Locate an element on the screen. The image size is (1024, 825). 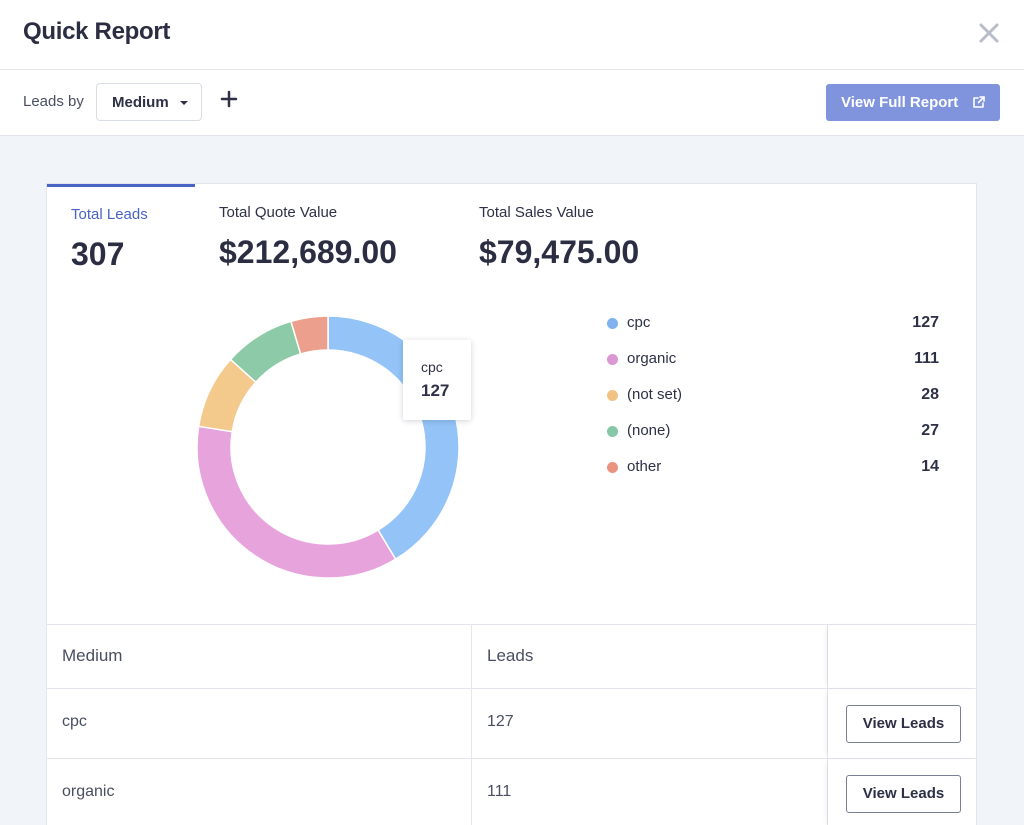
external-link-icon is located at coordinates (979, 102).